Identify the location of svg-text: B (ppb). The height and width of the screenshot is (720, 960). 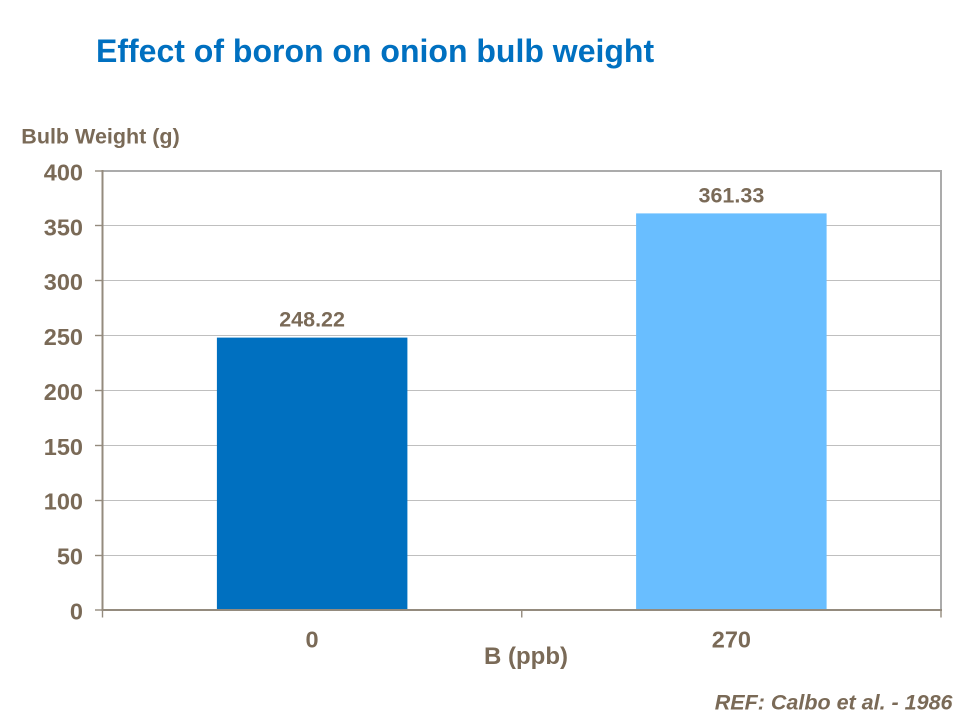
(526, 656).